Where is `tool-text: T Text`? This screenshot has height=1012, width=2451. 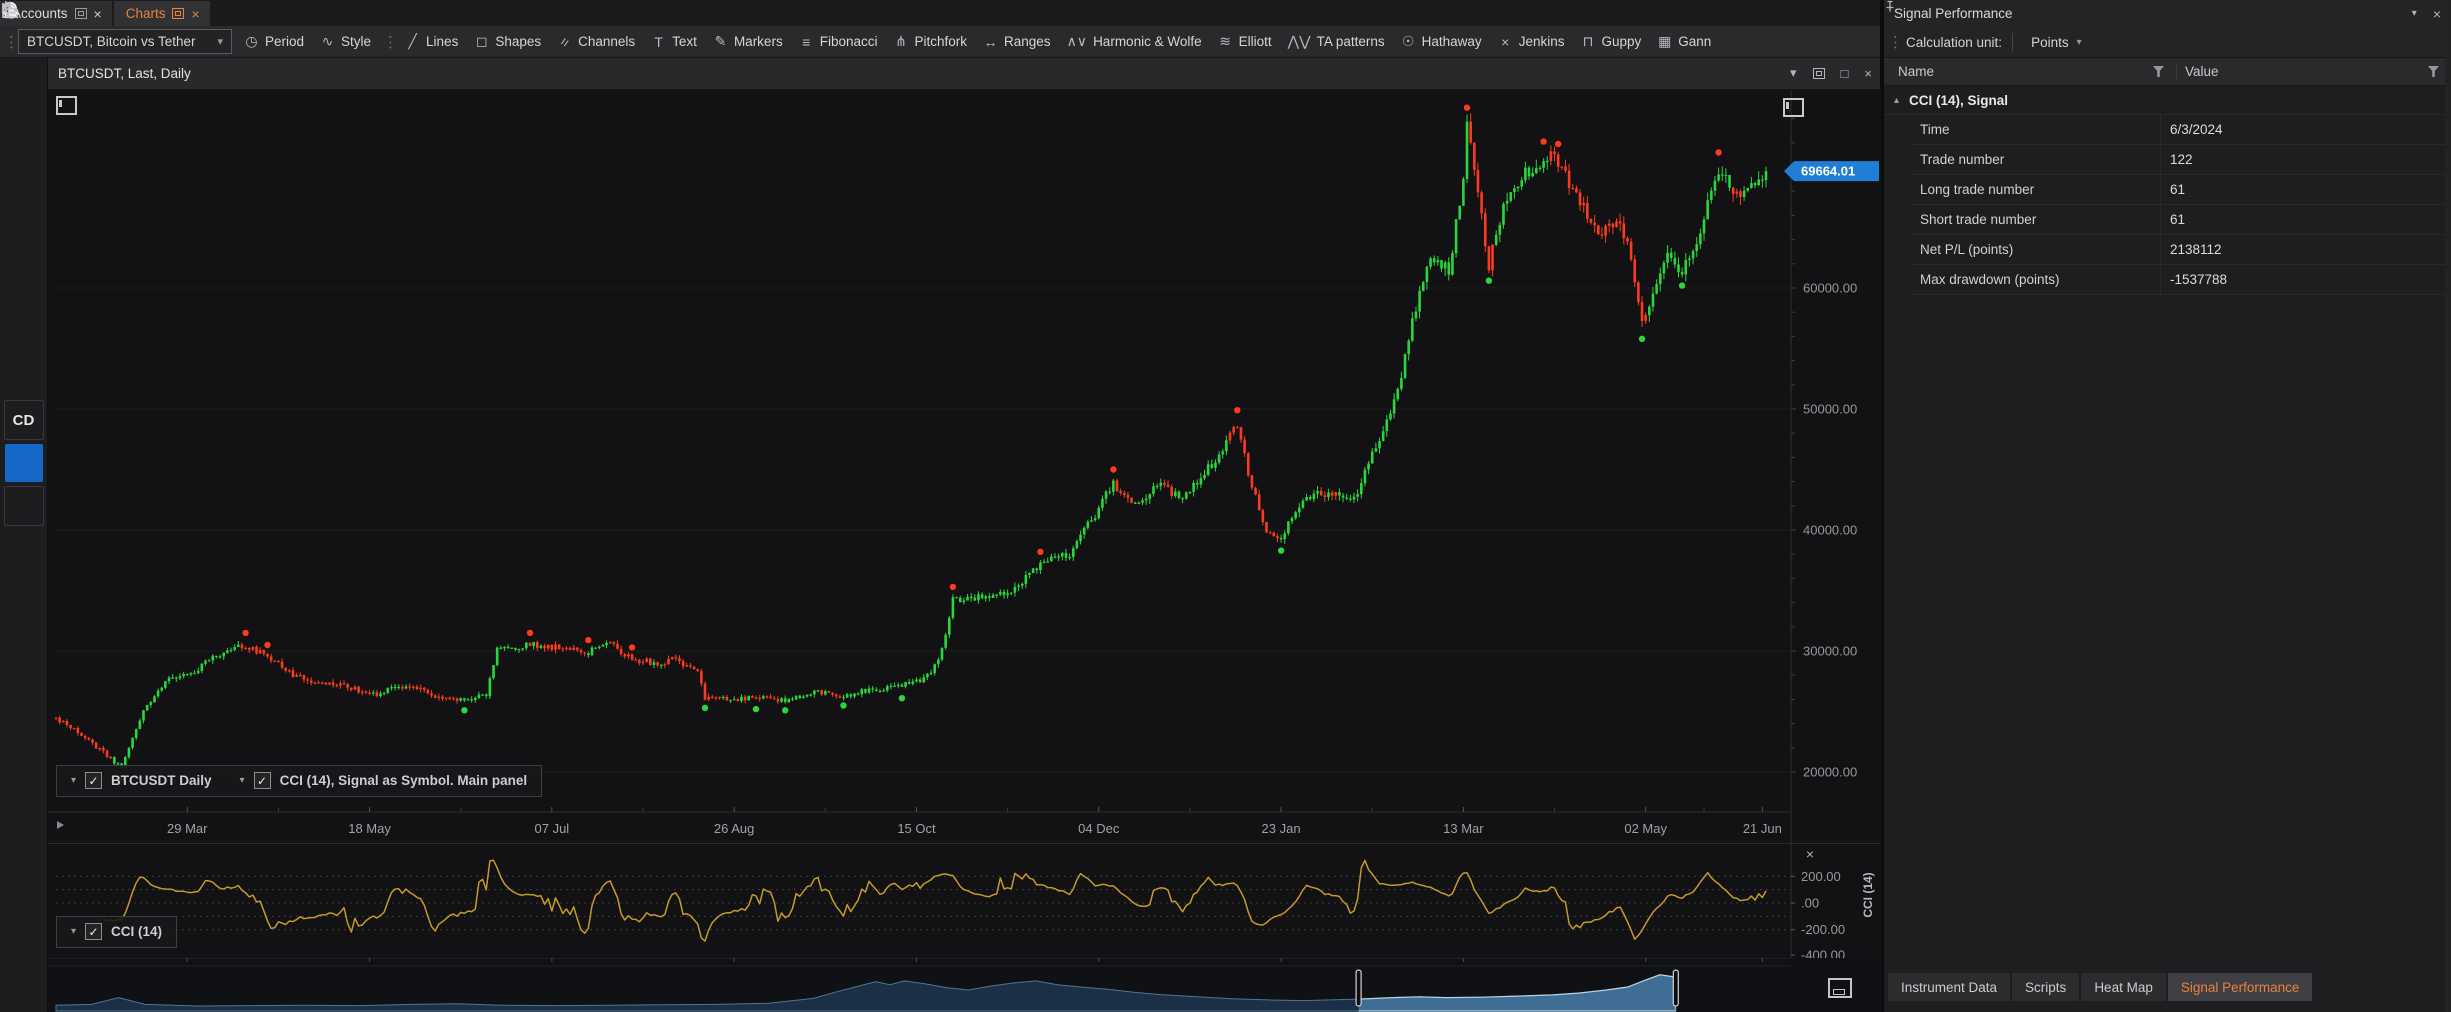
tool-text: T Text is located at coordinates (674, 42).